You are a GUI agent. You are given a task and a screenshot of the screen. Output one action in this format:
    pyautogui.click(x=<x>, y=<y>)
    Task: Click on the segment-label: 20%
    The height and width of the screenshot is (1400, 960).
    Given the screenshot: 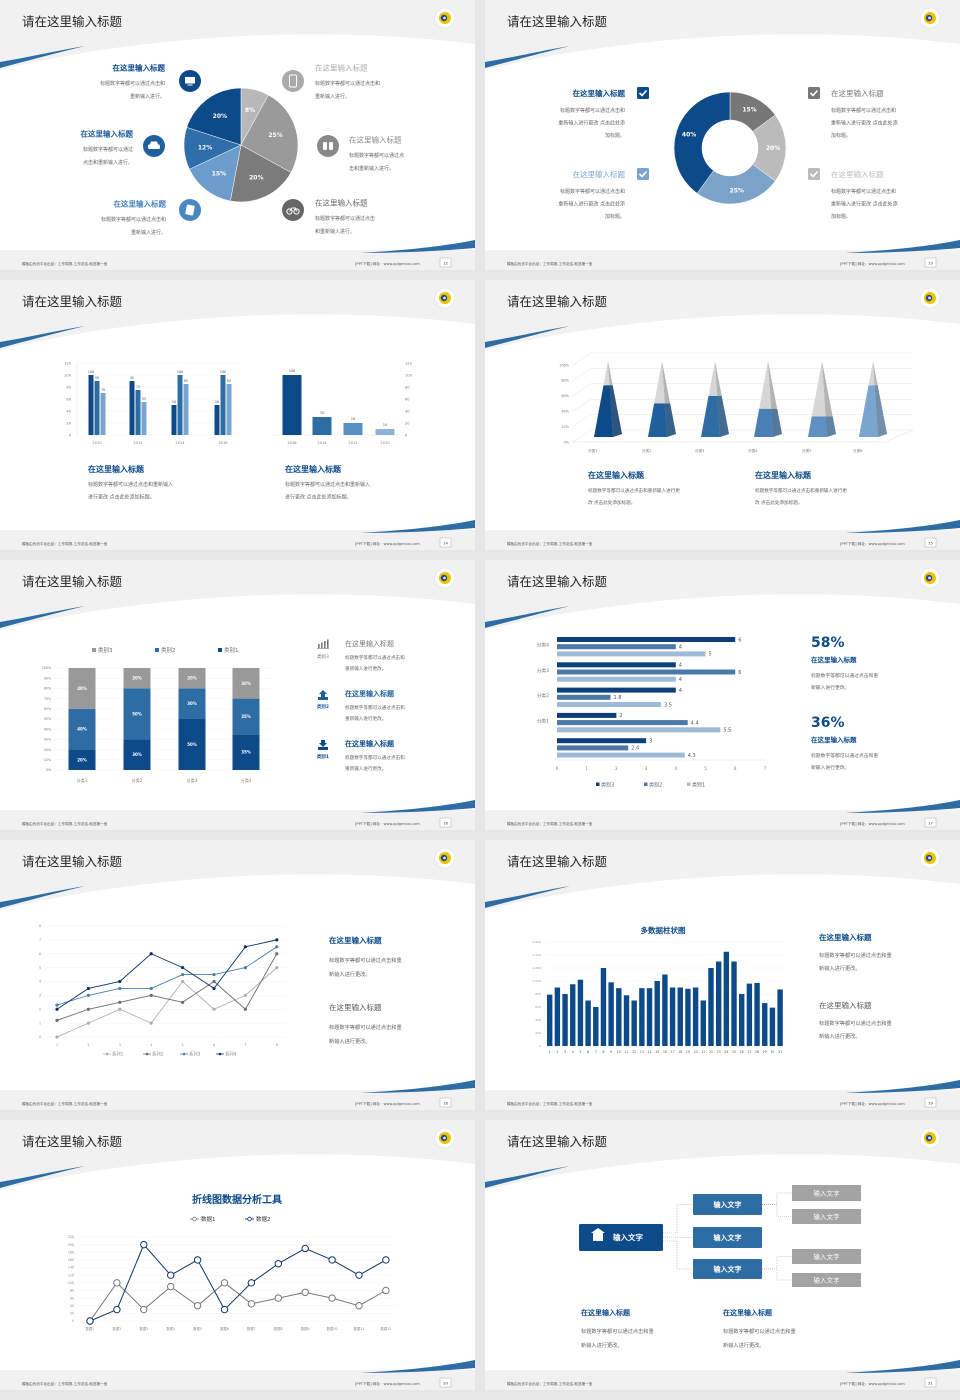 What is the action you would take?
    pyautogui.click(x=137, y=678)
    